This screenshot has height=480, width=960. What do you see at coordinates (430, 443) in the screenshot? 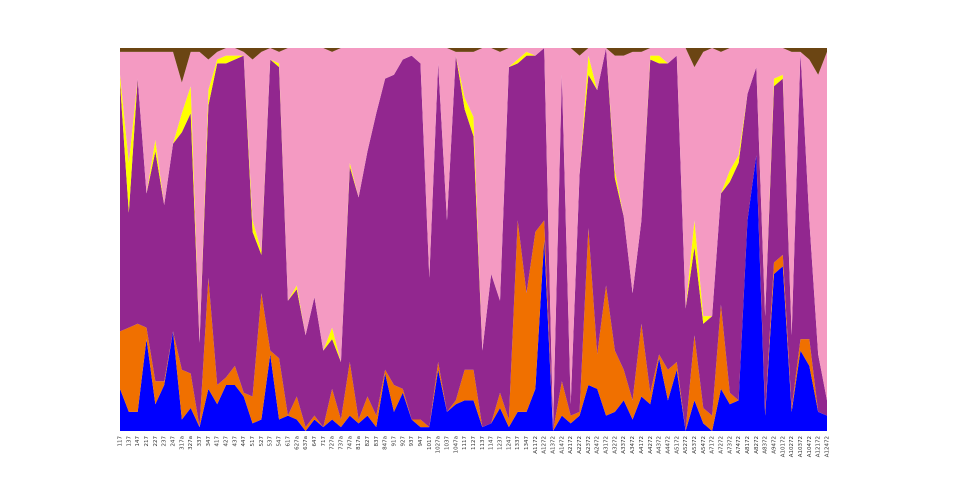
I see `x-tick-label: 1017` at bounding box center [430, 443].